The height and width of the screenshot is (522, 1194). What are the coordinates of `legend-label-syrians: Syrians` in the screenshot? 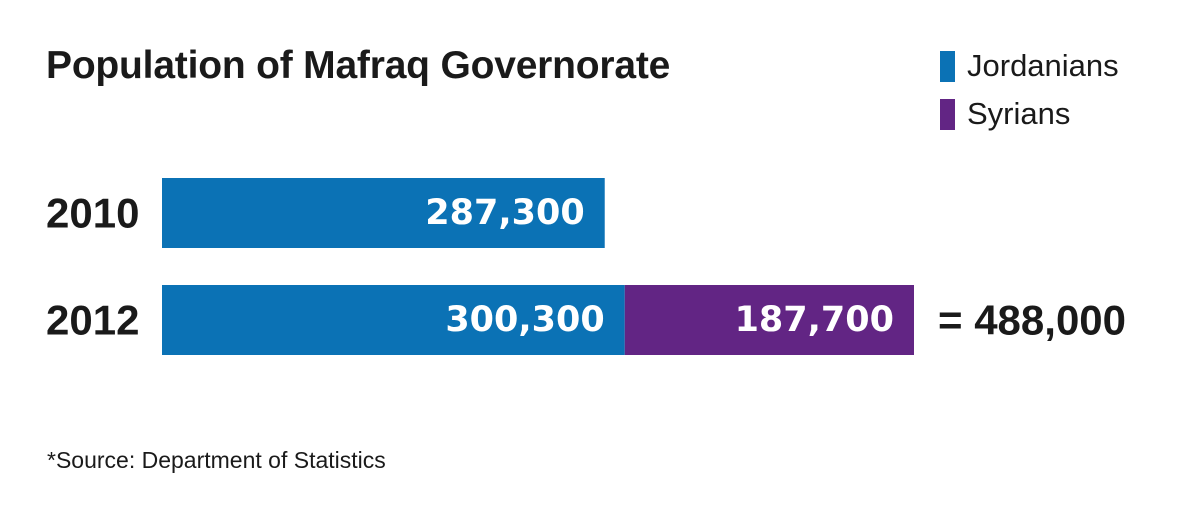 It's located at (1019, 113).